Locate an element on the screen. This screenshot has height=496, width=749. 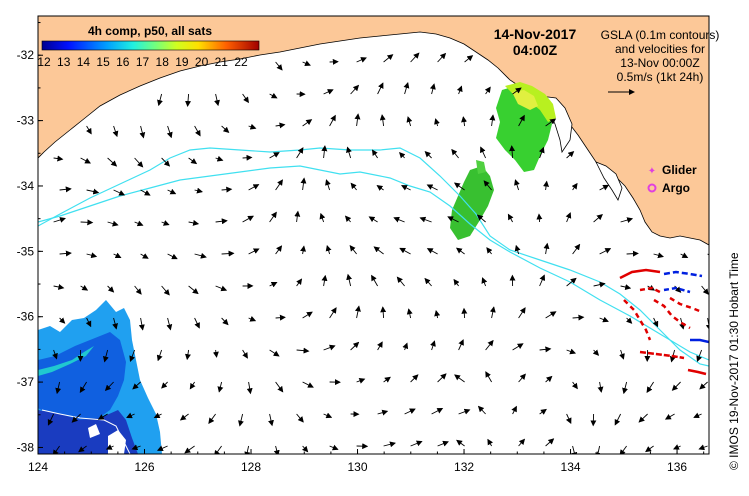
y-tick-label: -37 is located at coordinates (26, 382).